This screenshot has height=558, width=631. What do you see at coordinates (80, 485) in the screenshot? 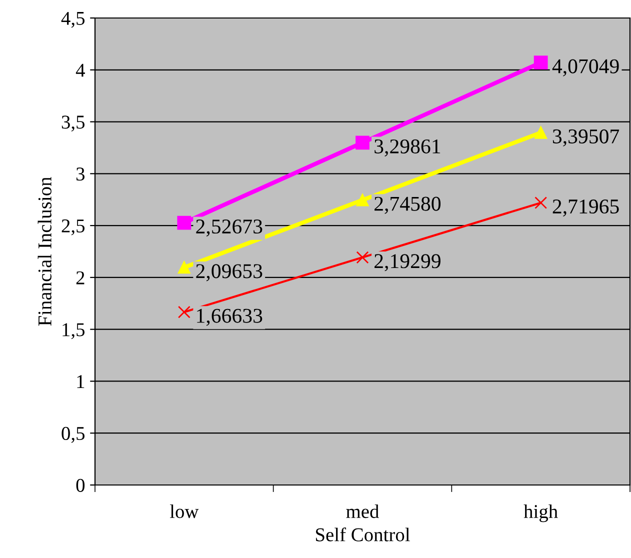
I see `y-tick-label: 0` at bounding box center [80, 485].